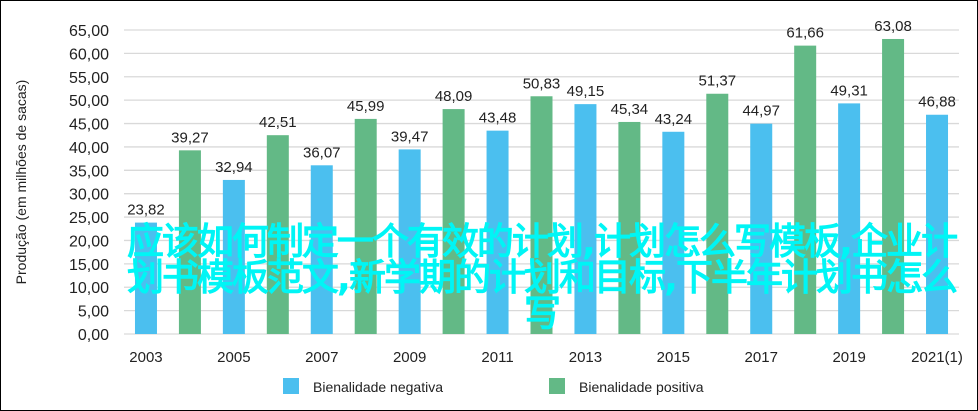 This screenshot has width=978, height=411. What do you see at coordinates (805, 190) in the screenshot?
I see `bar-2018` at bounding box center [805, 190].